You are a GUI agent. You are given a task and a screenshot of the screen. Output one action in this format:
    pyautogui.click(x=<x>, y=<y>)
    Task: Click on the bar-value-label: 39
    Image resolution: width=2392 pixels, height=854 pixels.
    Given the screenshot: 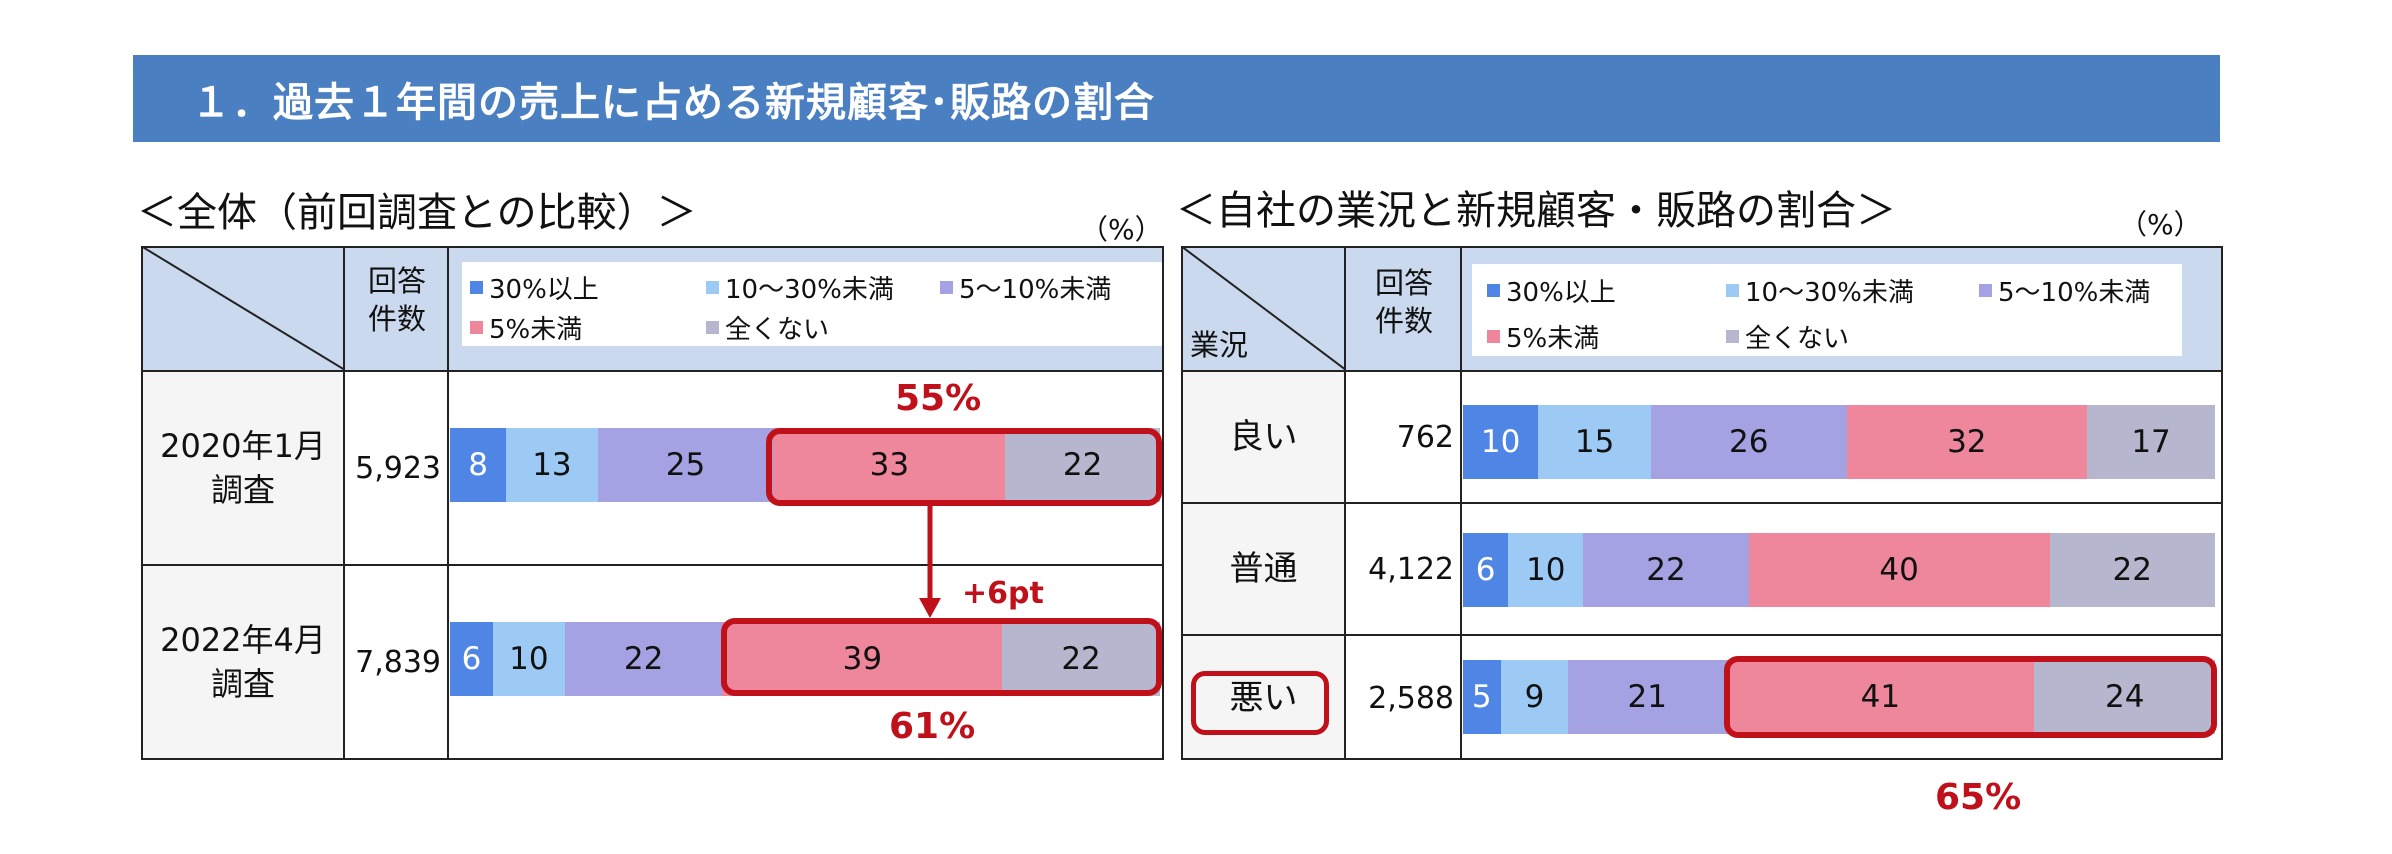 What is the action you would take?
    pyautogui.click(x=862, y=659)
    